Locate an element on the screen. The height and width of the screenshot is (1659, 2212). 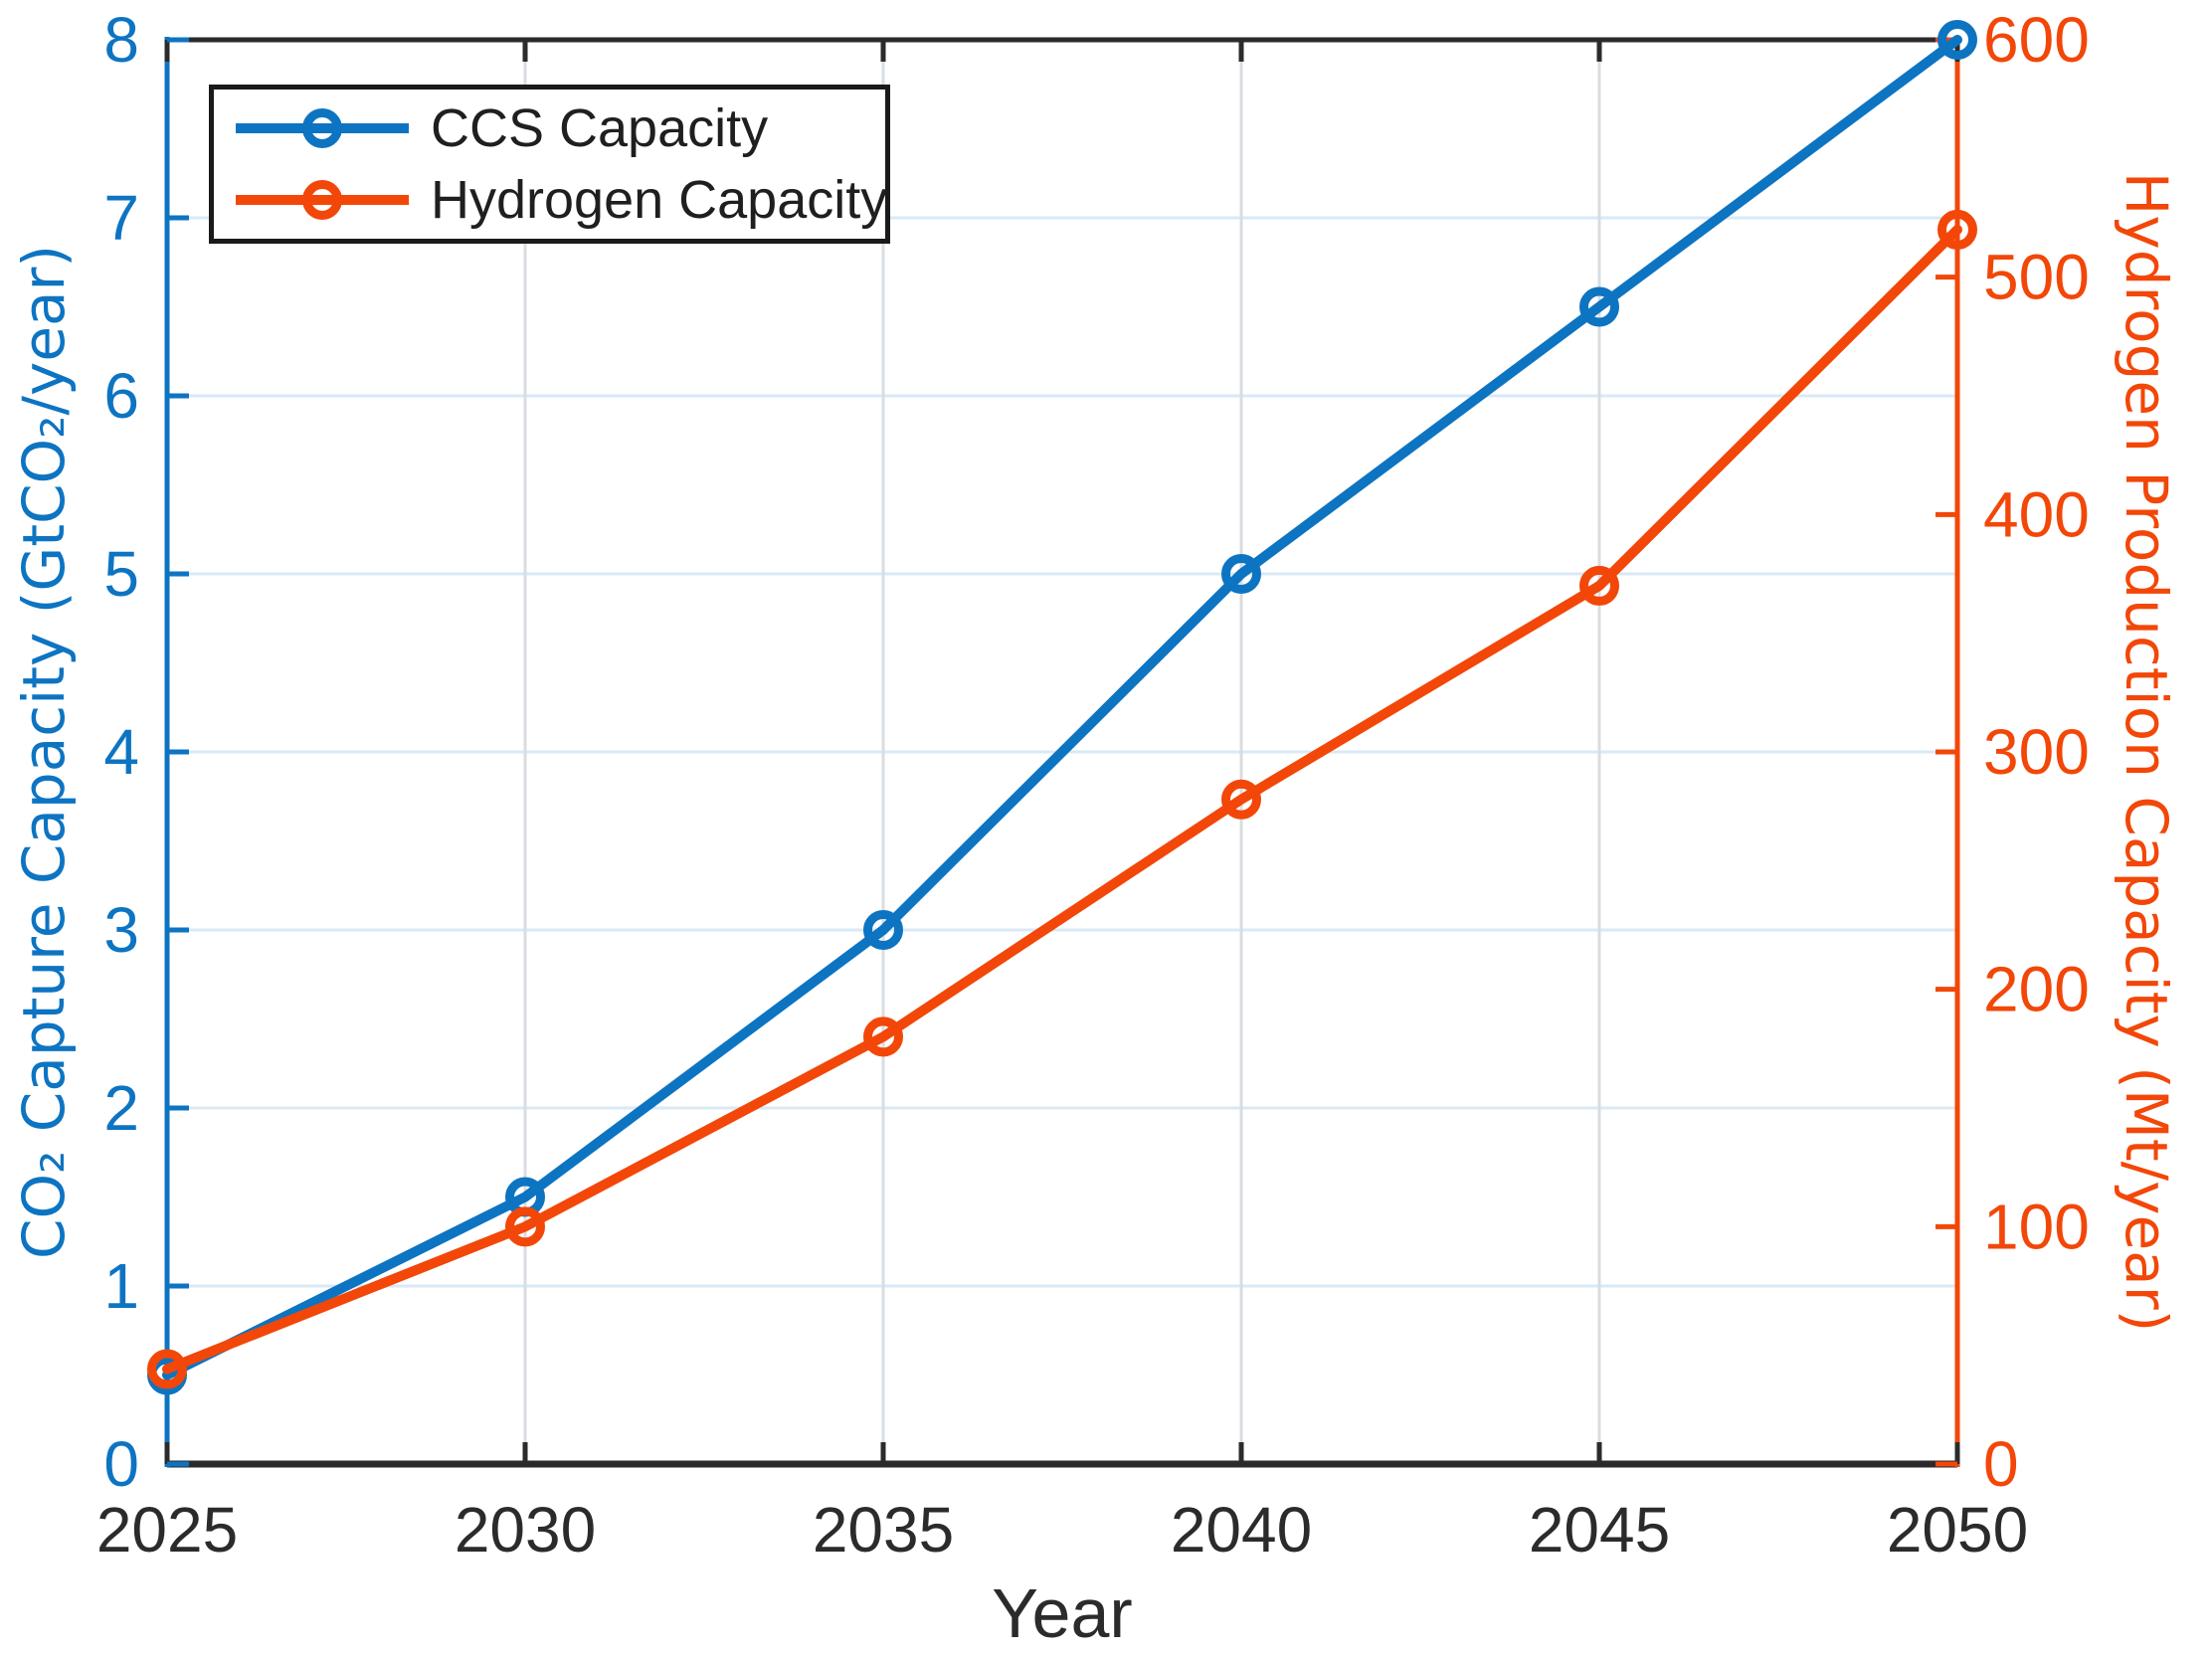
left-axis-tick-label: 4 is located at coordinates (121, 752).